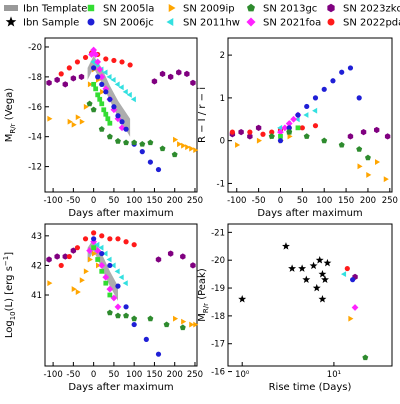 The image size is (400, 404). Describe the element at coordinates (206, 308) in the screenshot. I see `y-label-part: R/r` at that location.